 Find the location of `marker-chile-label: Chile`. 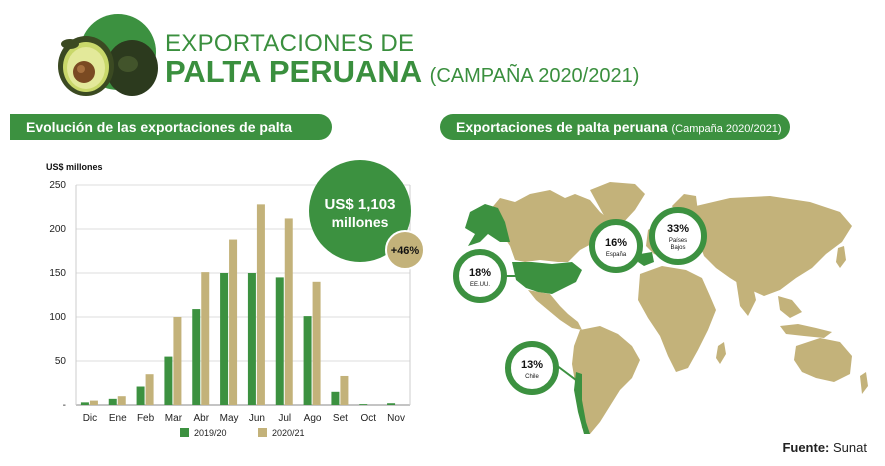

marker-chile-label: Chile is located at coordinates (532, 377).